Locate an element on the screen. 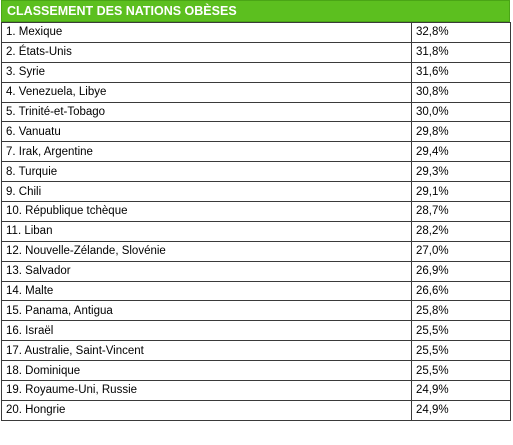 The width and height of the screenshot is (513, 445). table-row: 9. Chili 29,1% is located at coordinates (256, 192).